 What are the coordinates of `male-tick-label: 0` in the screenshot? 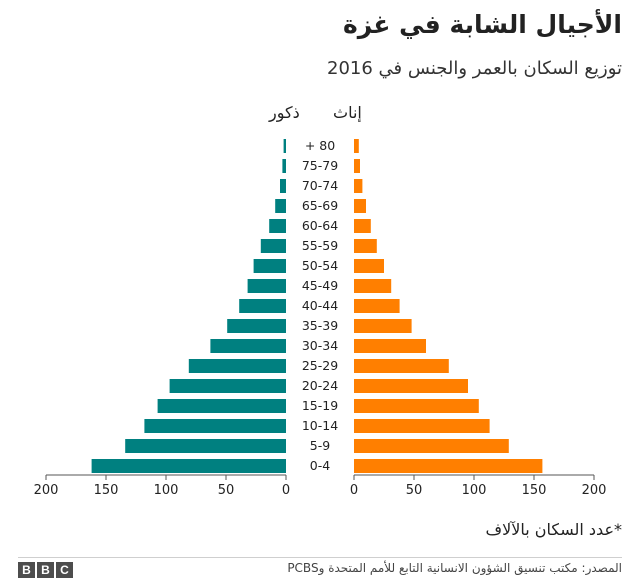 It's located at (286, 490).